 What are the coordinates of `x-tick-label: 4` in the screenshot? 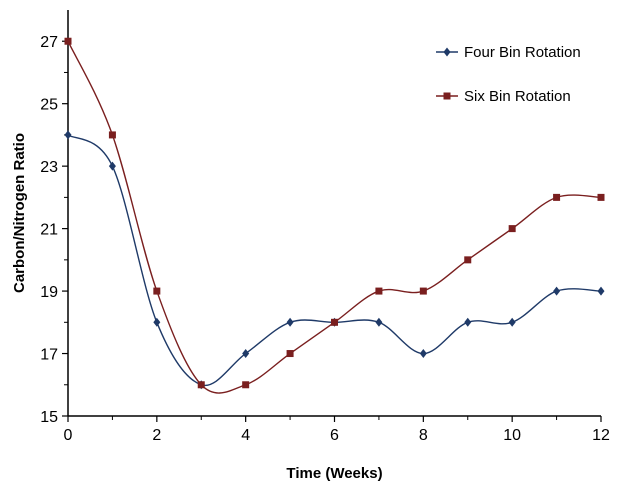 It's located at (245, 435).